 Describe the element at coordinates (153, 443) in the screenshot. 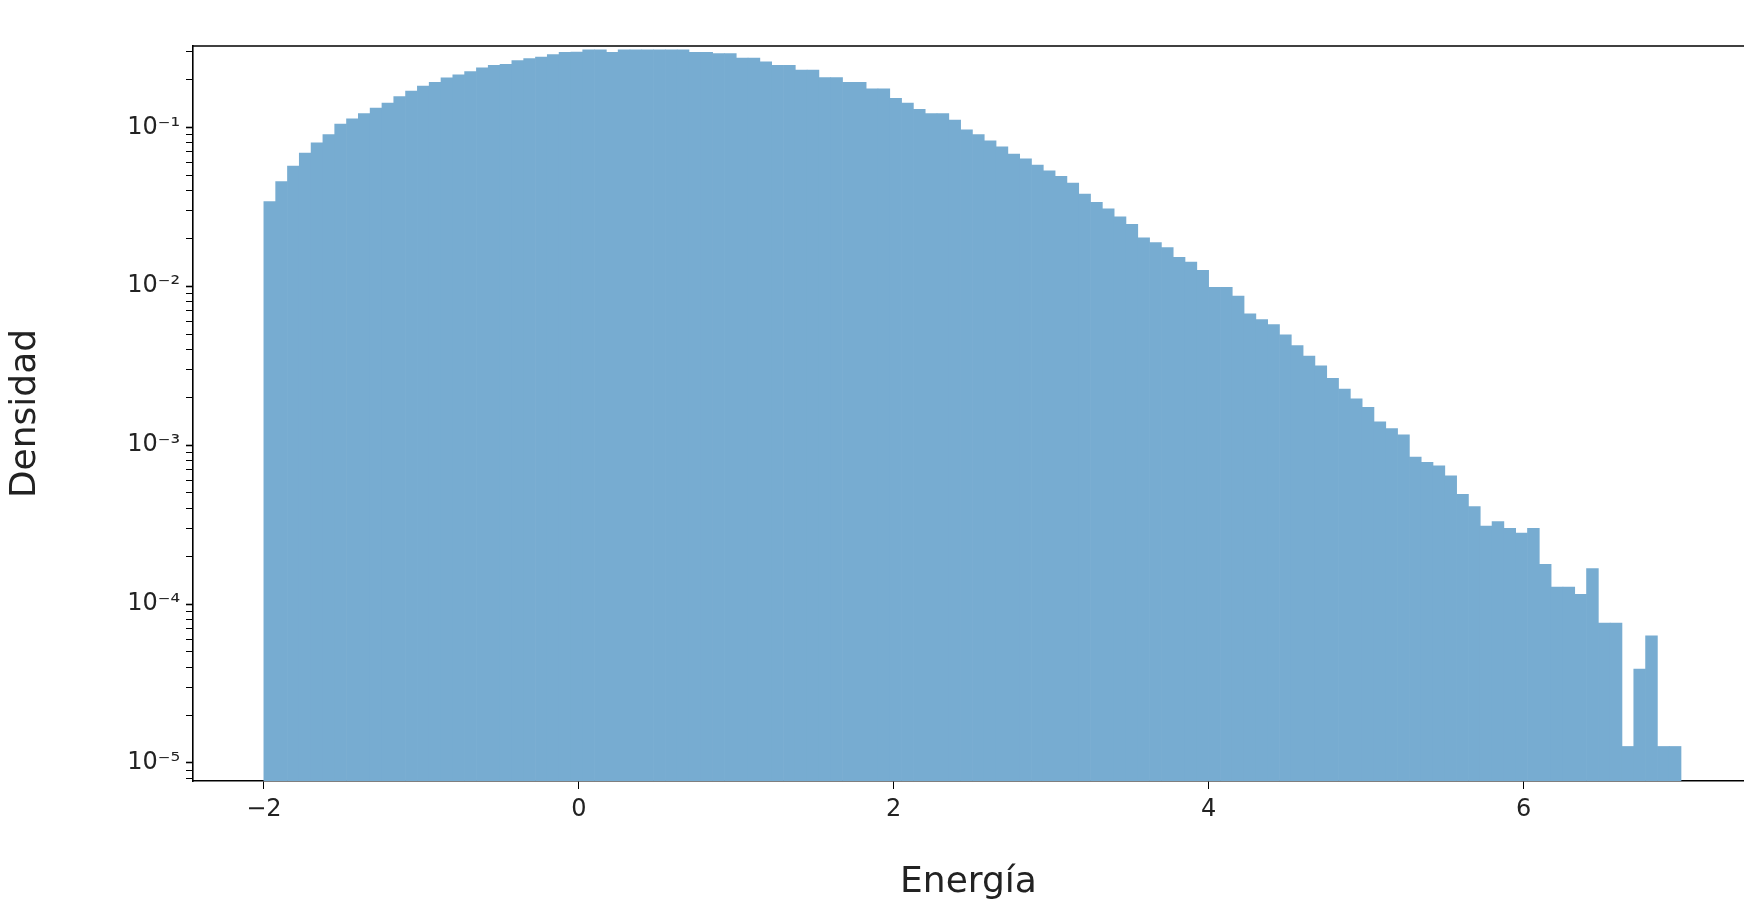

I see `y-tick-label: 10⁻³` at that location.